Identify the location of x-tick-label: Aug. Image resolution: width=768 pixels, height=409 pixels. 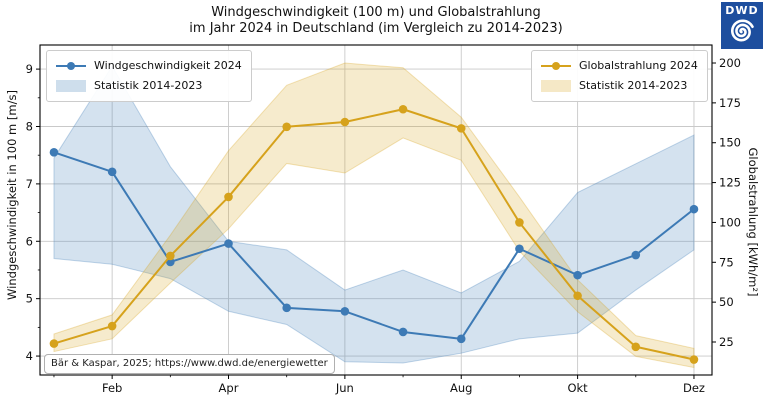
(461, 388).